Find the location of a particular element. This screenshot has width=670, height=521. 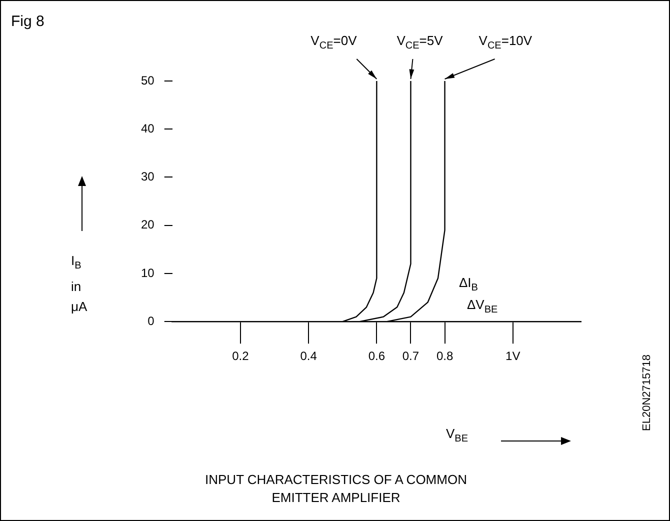

x-tick-label: 0.8 is located at coordinates (445, 356).